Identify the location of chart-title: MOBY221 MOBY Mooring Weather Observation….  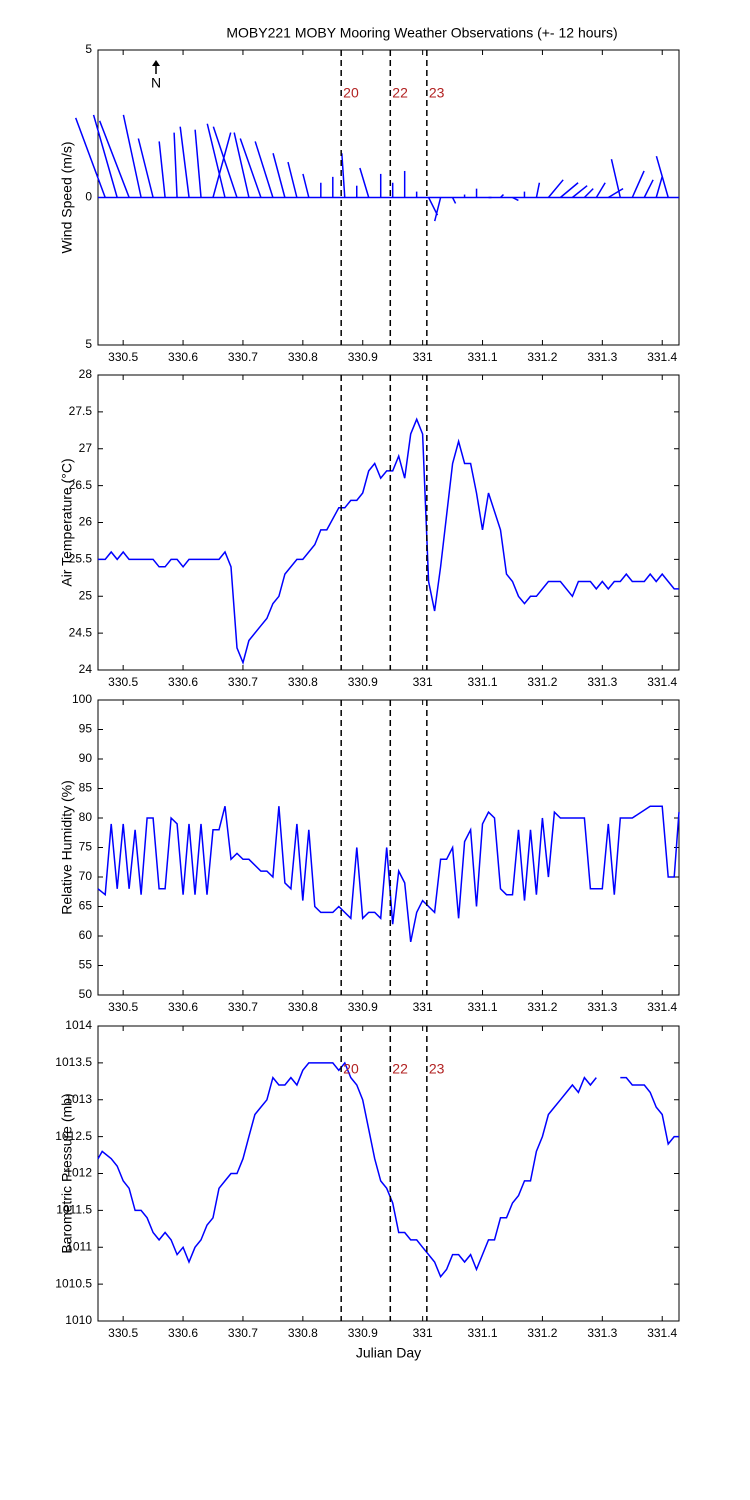
(421, 33).